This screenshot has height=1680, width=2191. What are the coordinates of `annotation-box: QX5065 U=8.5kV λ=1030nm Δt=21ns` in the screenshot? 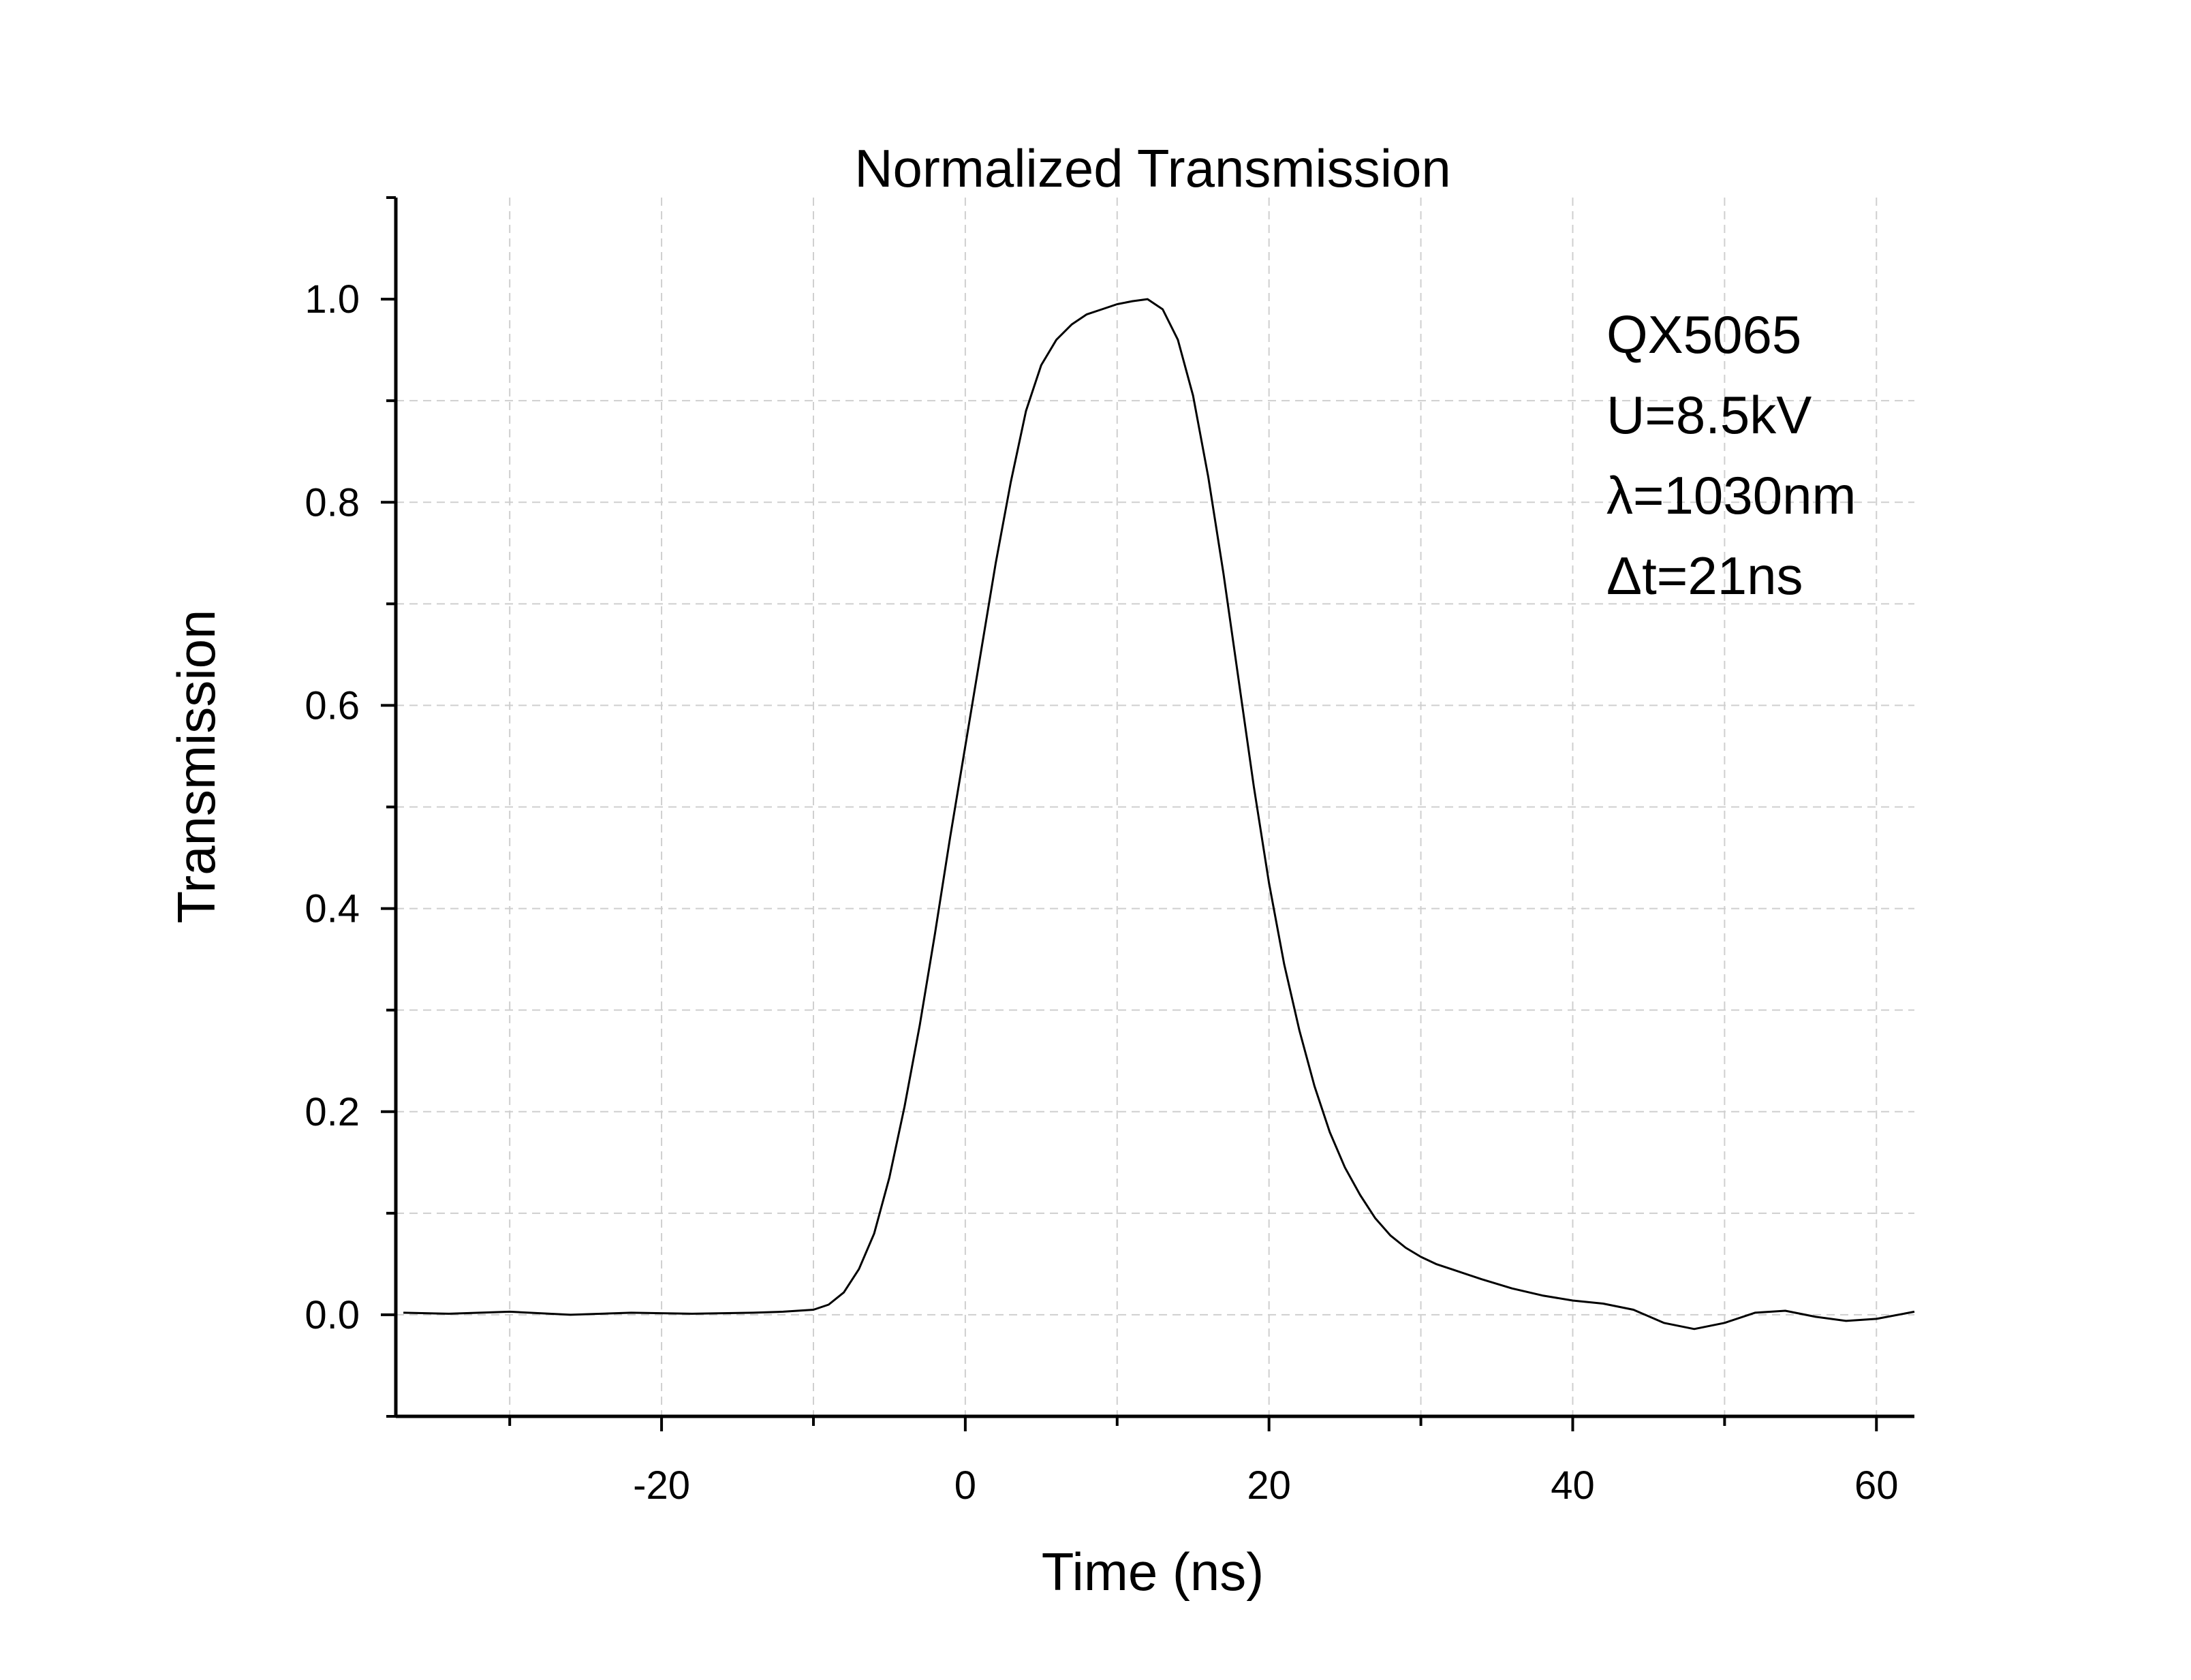 It's located at (1731, 455).